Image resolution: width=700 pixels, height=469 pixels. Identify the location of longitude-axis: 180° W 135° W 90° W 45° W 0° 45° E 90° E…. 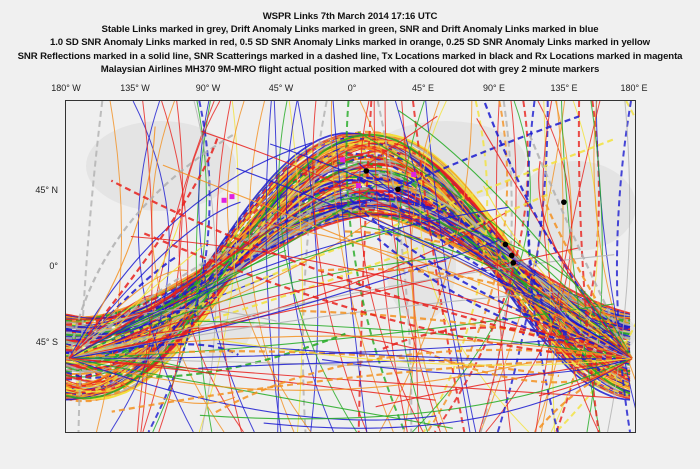
(350, 90).